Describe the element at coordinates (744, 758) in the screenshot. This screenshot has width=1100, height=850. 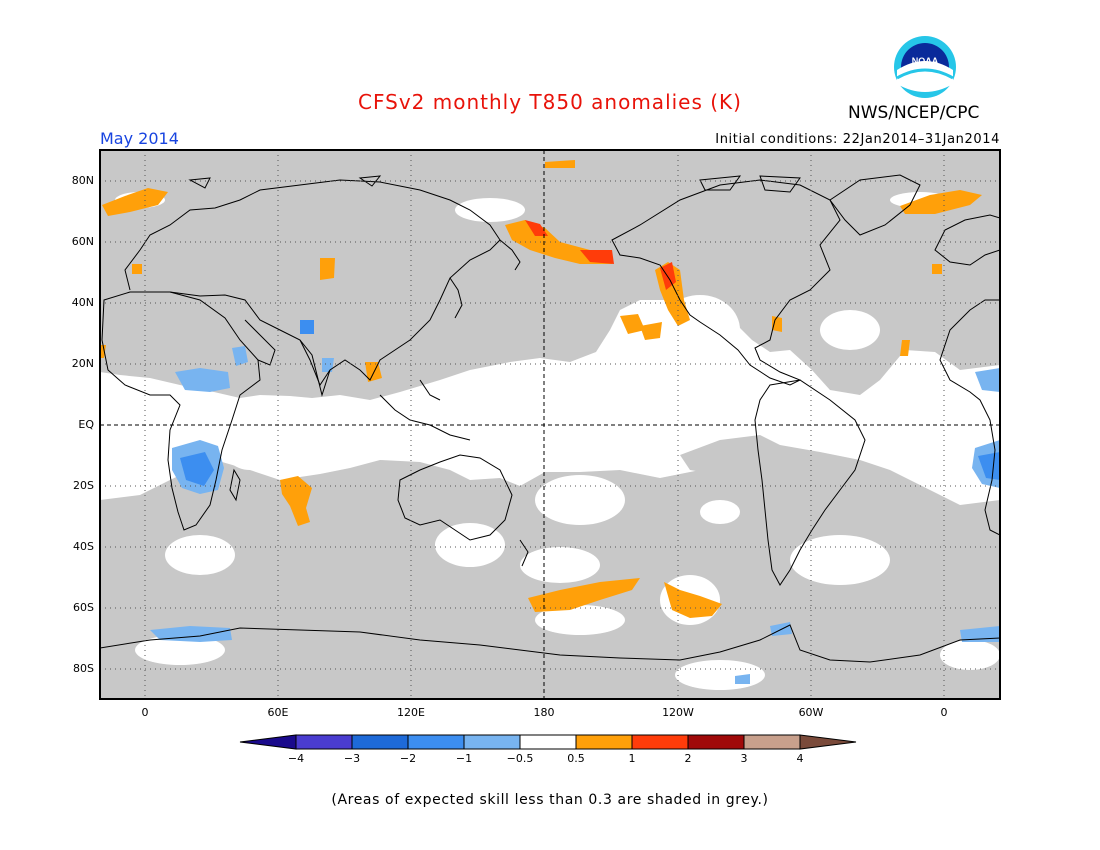
I see `colorbar-label: 3` at that location.